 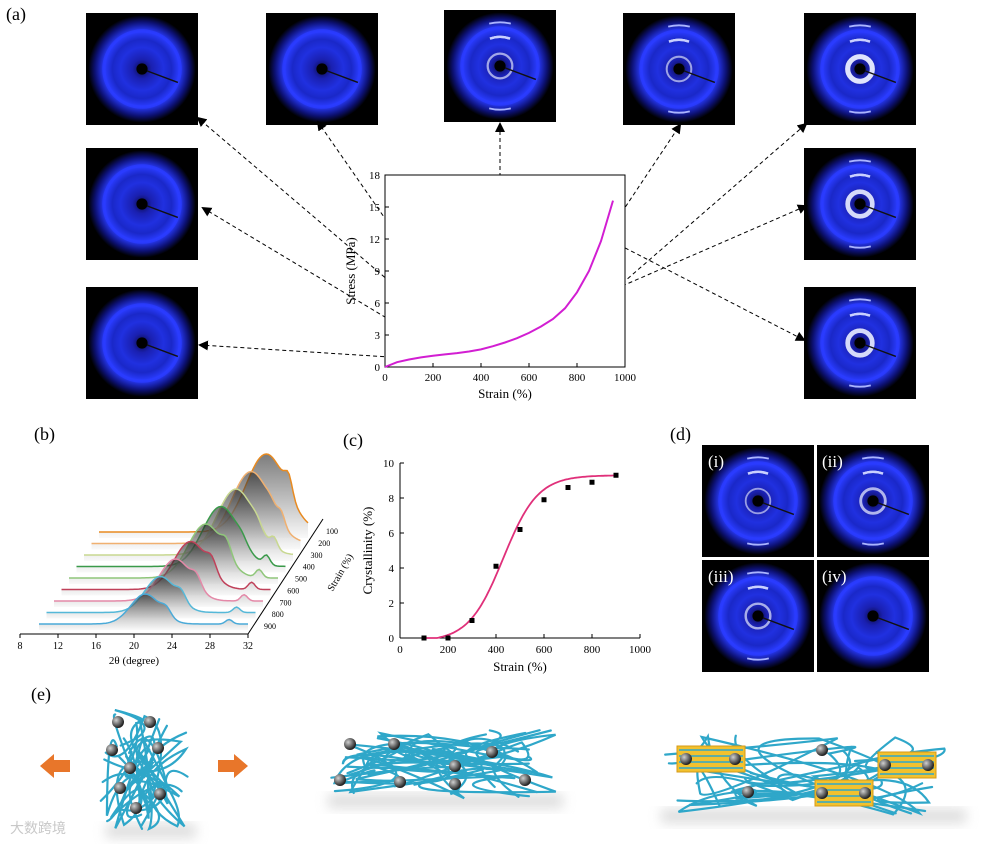 I want to click on y-tick-label: 8, so click(x=392, y=499).